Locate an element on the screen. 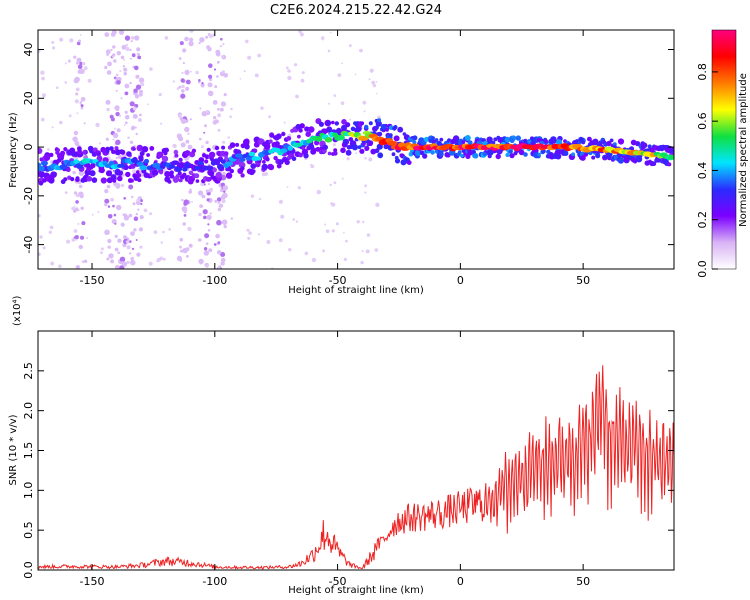 Image resolution: width=750 pixels, height=600 pixels. colorbar-tick-label: 0.8 is located at coordinates (702, 72).